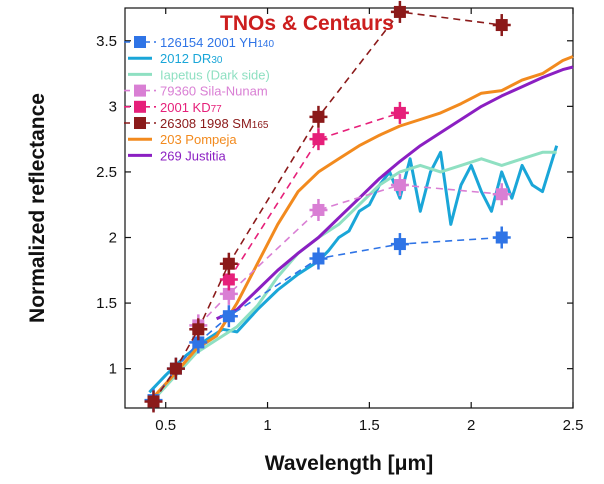  I want to click on legend-item-269-justitia: 269 Justitia, so click(177, 155).